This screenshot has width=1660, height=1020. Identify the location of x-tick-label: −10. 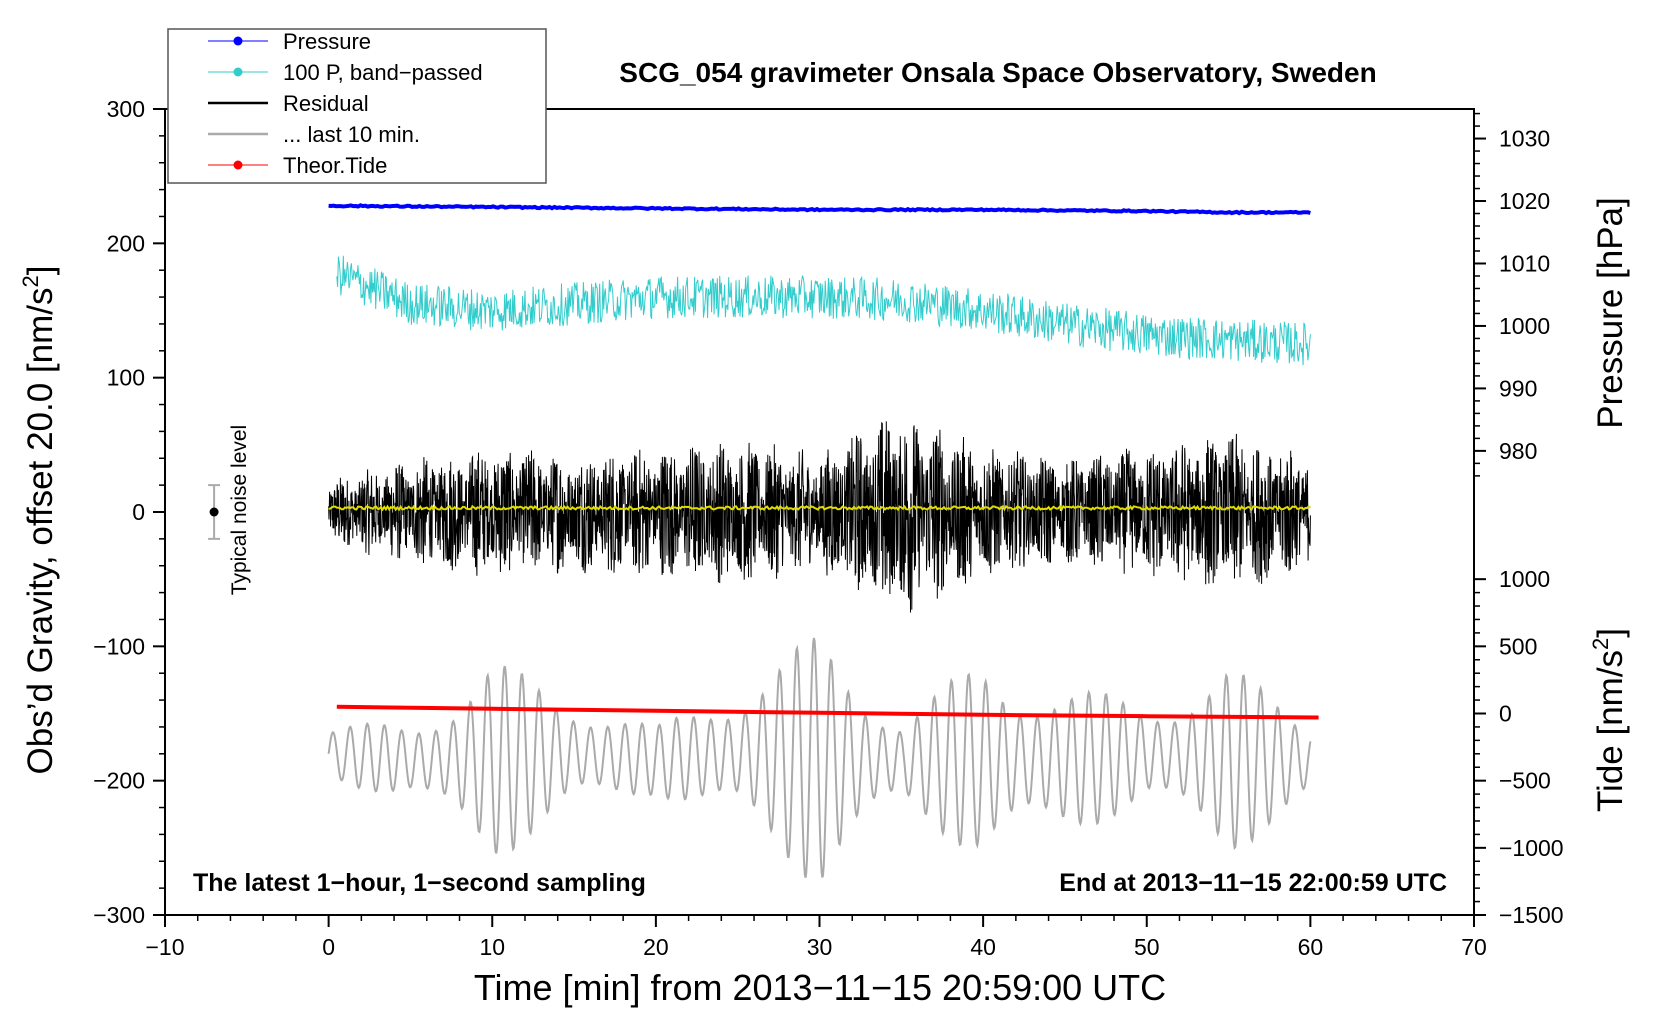
(164, 947).